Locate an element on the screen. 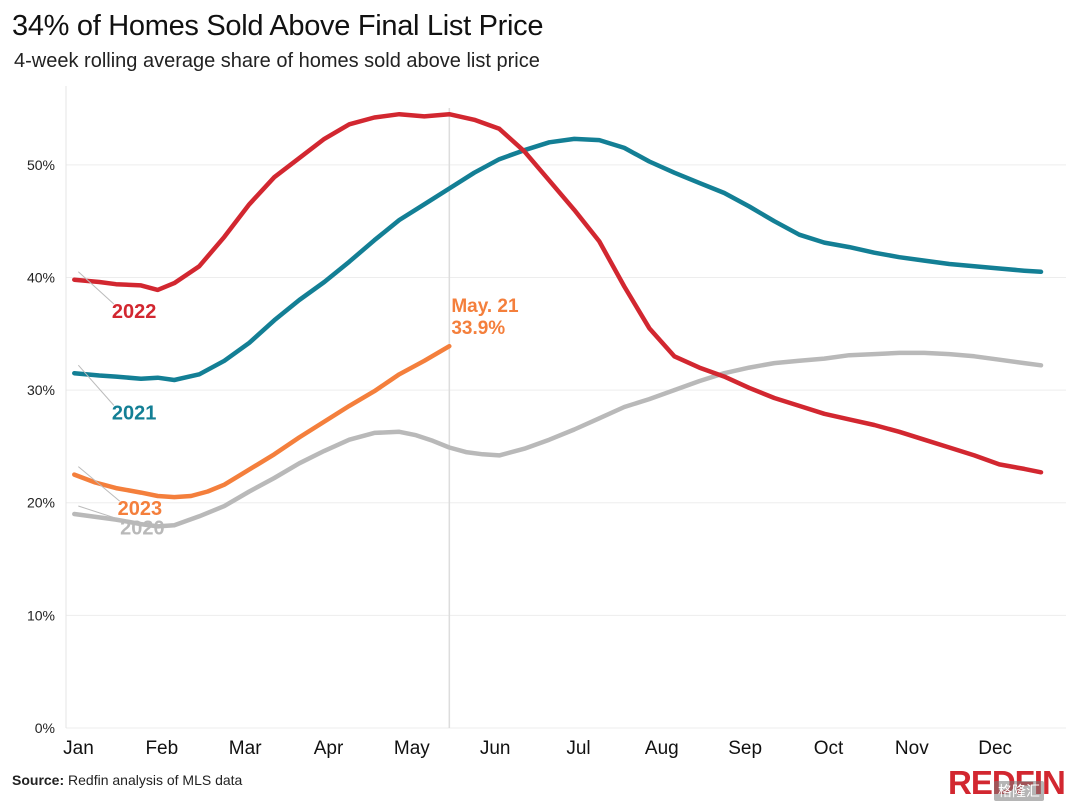  x-tick-label: Aug is located at coordinates (662, 748).